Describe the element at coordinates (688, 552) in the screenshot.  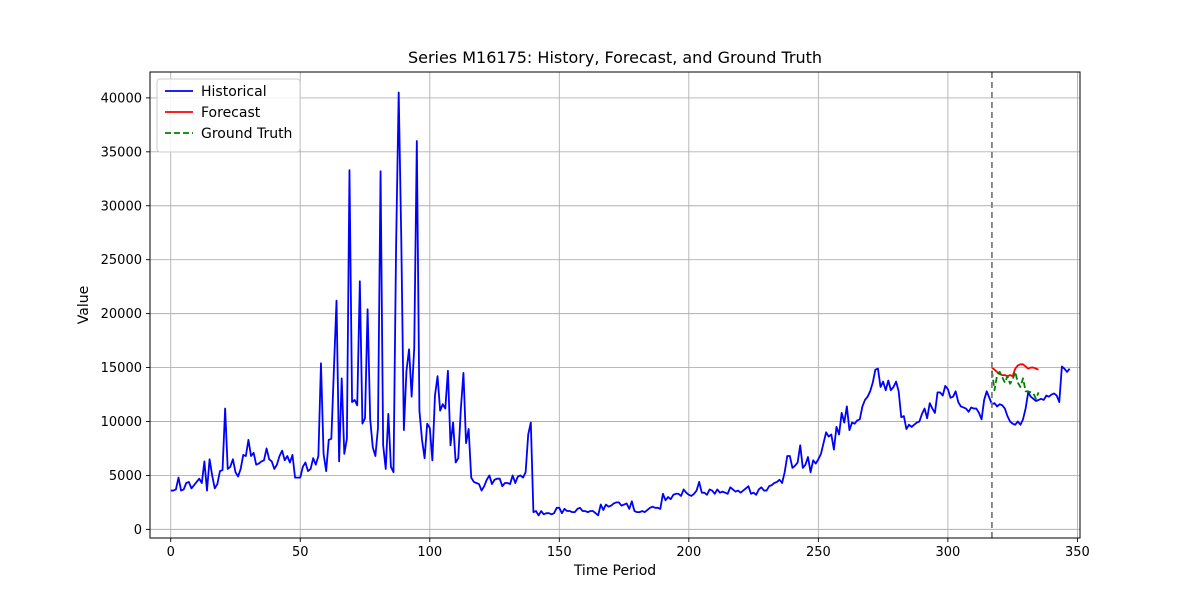
I see `x-tick-label: 200` at that location.